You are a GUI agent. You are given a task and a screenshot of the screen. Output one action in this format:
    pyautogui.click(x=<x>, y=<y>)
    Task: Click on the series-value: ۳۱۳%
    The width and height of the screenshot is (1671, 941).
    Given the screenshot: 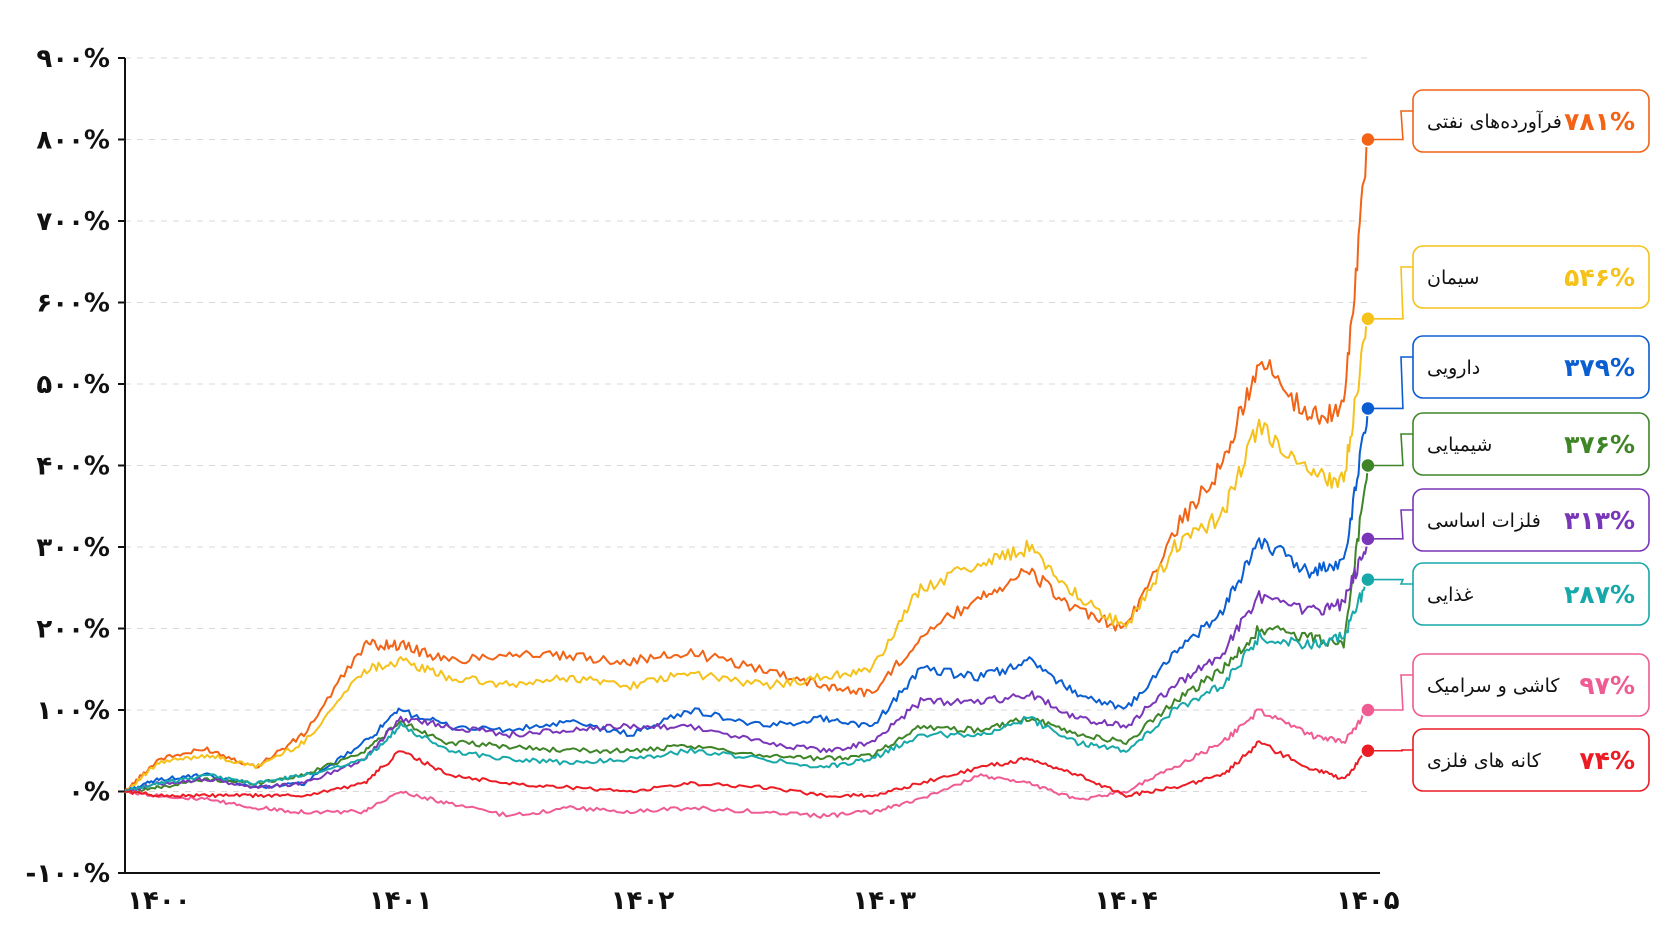 What is the action you would take?
    pyautogui.click(x=1599, y=520)
    